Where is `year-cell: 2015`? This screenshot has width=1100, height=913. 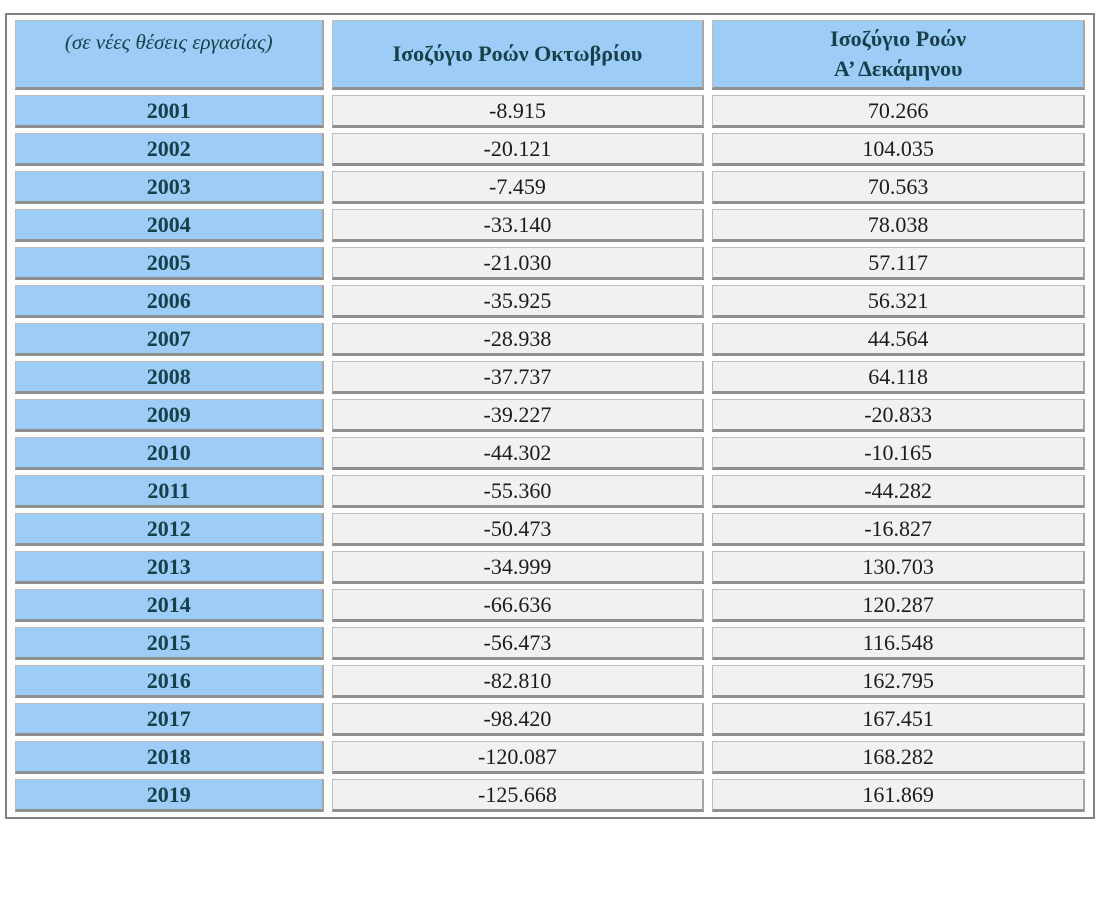 year-cell: 2015 is located at coordinates (169, 643).